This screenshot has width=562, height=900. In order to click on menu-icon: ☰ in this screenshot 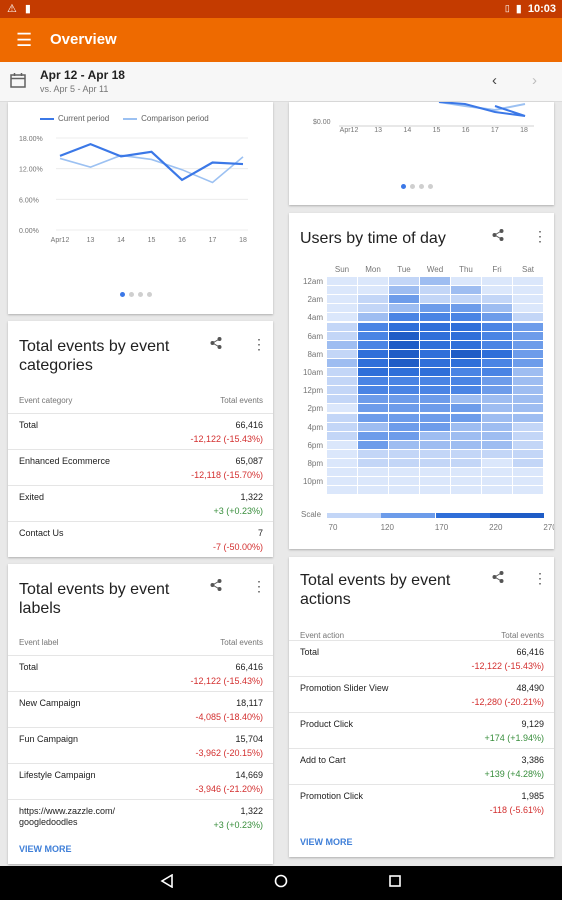, I will do `click(24, 40)`.